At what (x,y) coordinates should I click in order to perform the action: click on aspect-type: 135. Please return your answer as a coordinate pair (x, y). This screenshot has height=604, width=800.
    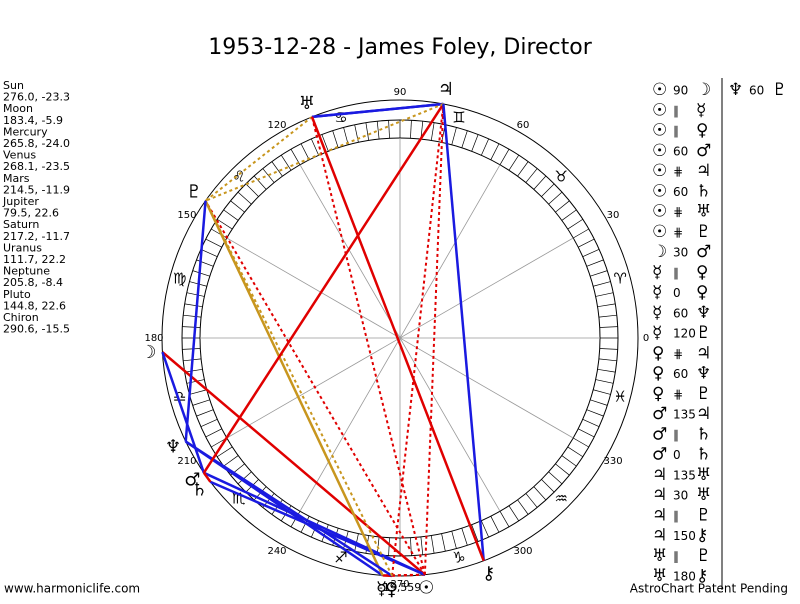
    Looking at the image, I should click on (684, 415).